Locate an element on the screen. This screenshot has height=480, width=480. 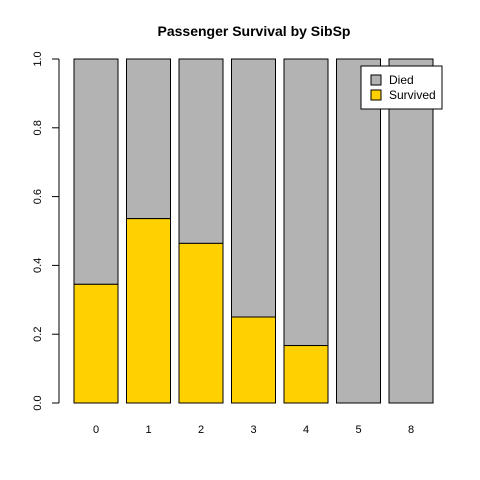
x-tick-label-5: 5 is located at coordinates (358, 430).